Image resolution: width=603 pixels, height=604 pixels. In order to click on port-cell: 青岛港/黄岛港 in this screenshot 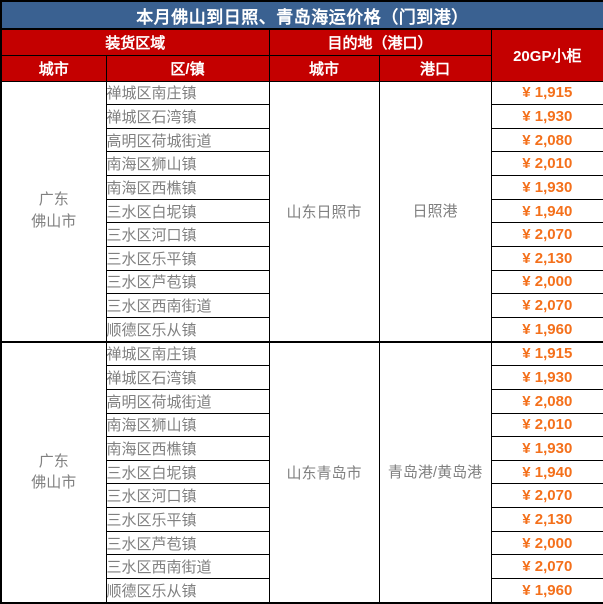, I will do `click(435, 472)`.